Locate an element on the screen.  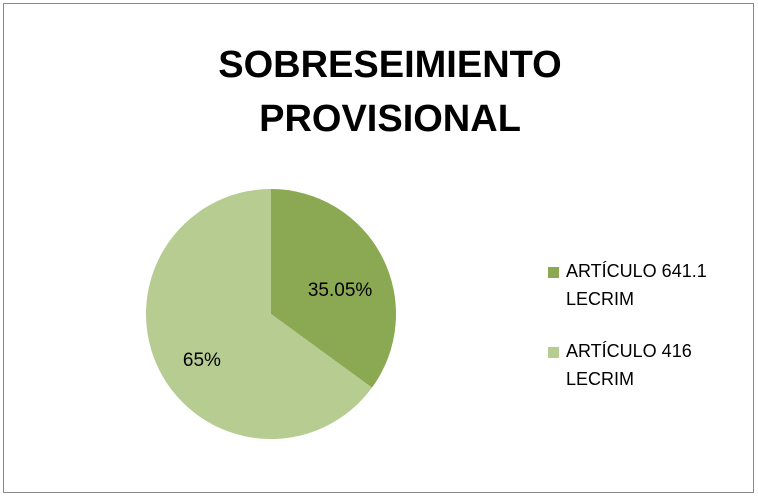
legend-label: ARTÍCULO 416 LECRIM is located at coordinates (629, 365).